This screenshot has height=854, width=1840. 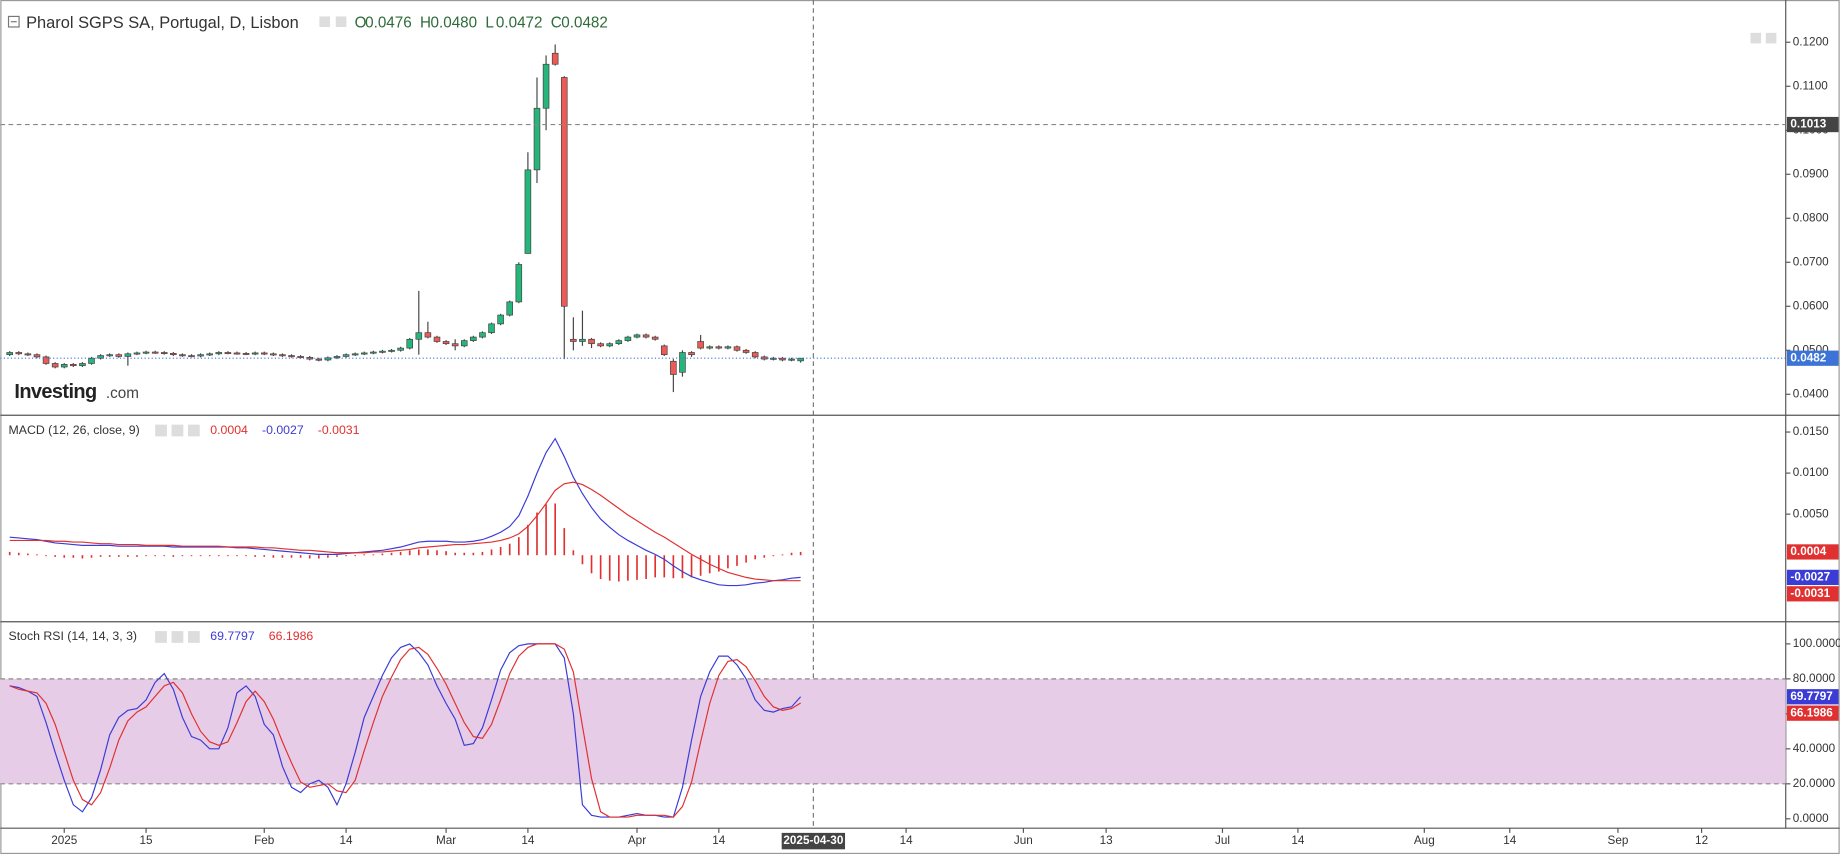 I want to click on legend-value: 0.0004, so click(x=229, y=430).